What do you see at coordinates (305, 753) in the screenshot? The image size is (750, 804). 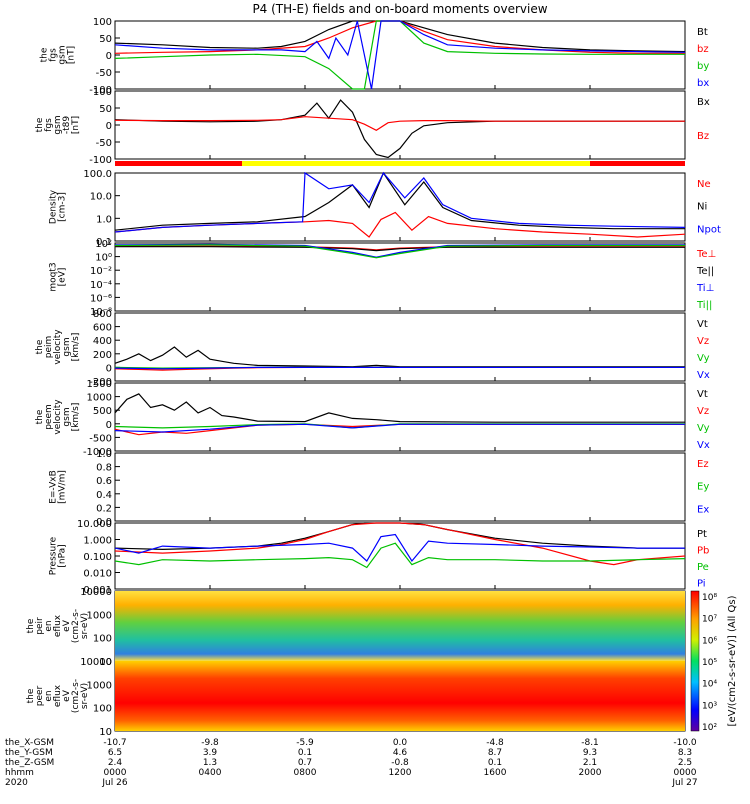 I see `x-cell-y: 0.1` at bounding box center [305, 753].